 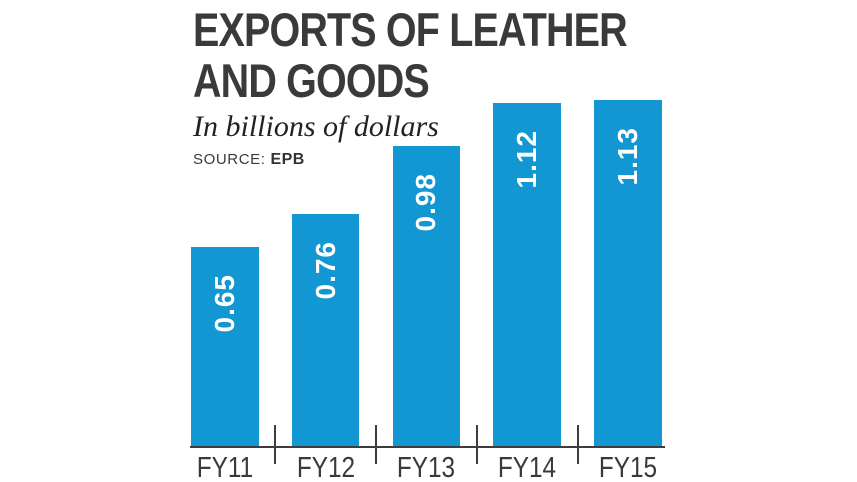 What do you see at coordinates (427, 446) in the screenshot?
I see `x-axis-line` at bounding box center [427, 446].